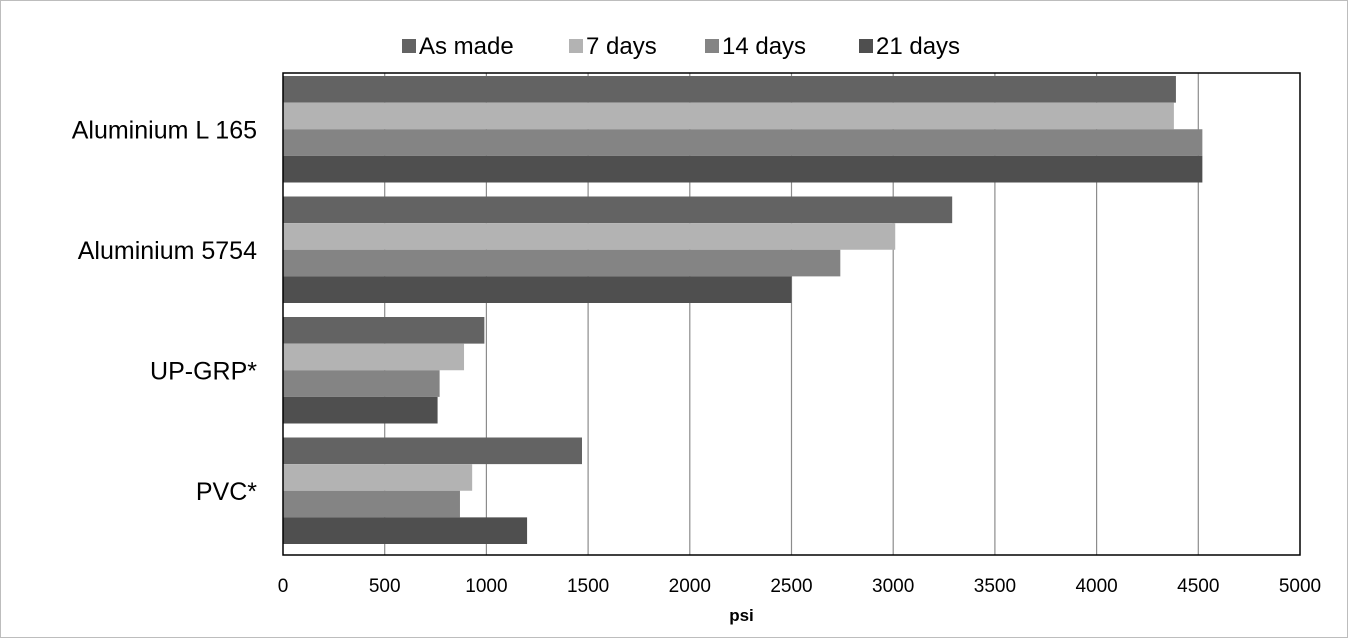  What do you see at coordinates (791, 586) in the screenshot?
I see `x-tick-label: 2500` at bounding box center [791, 586].